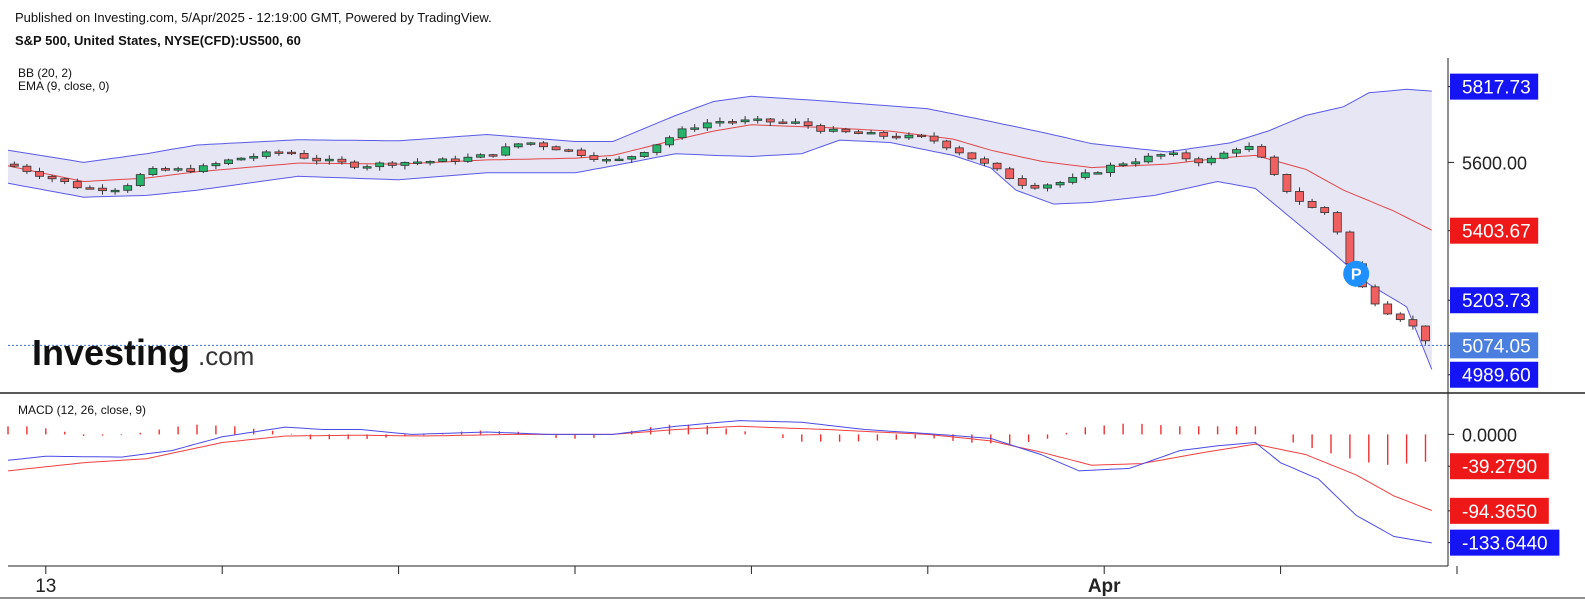  Describe the element at coordinates (1356, 275) in the screenshot. I see `marker-label: P` at that location.